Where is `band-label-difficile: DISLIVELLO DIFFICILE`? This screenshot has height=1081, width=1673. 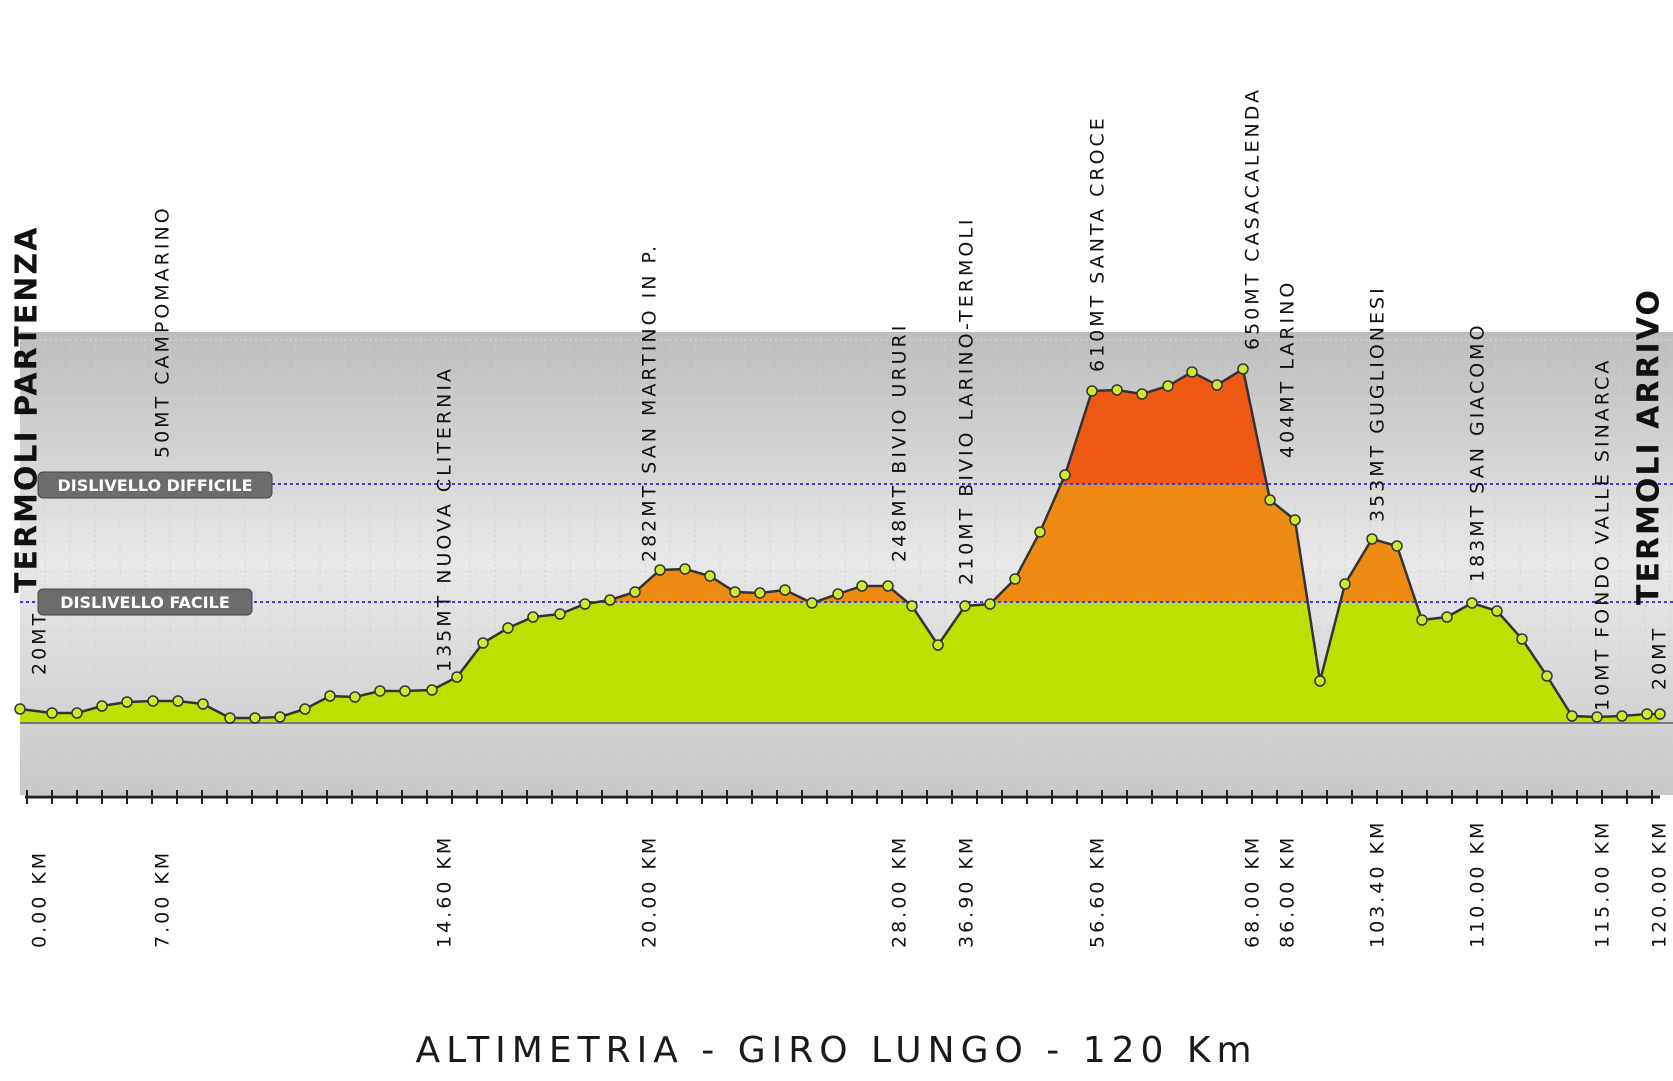 band-label-difficile: DISLIVELLO DIFFICILE is located at coordinates (154, 485).